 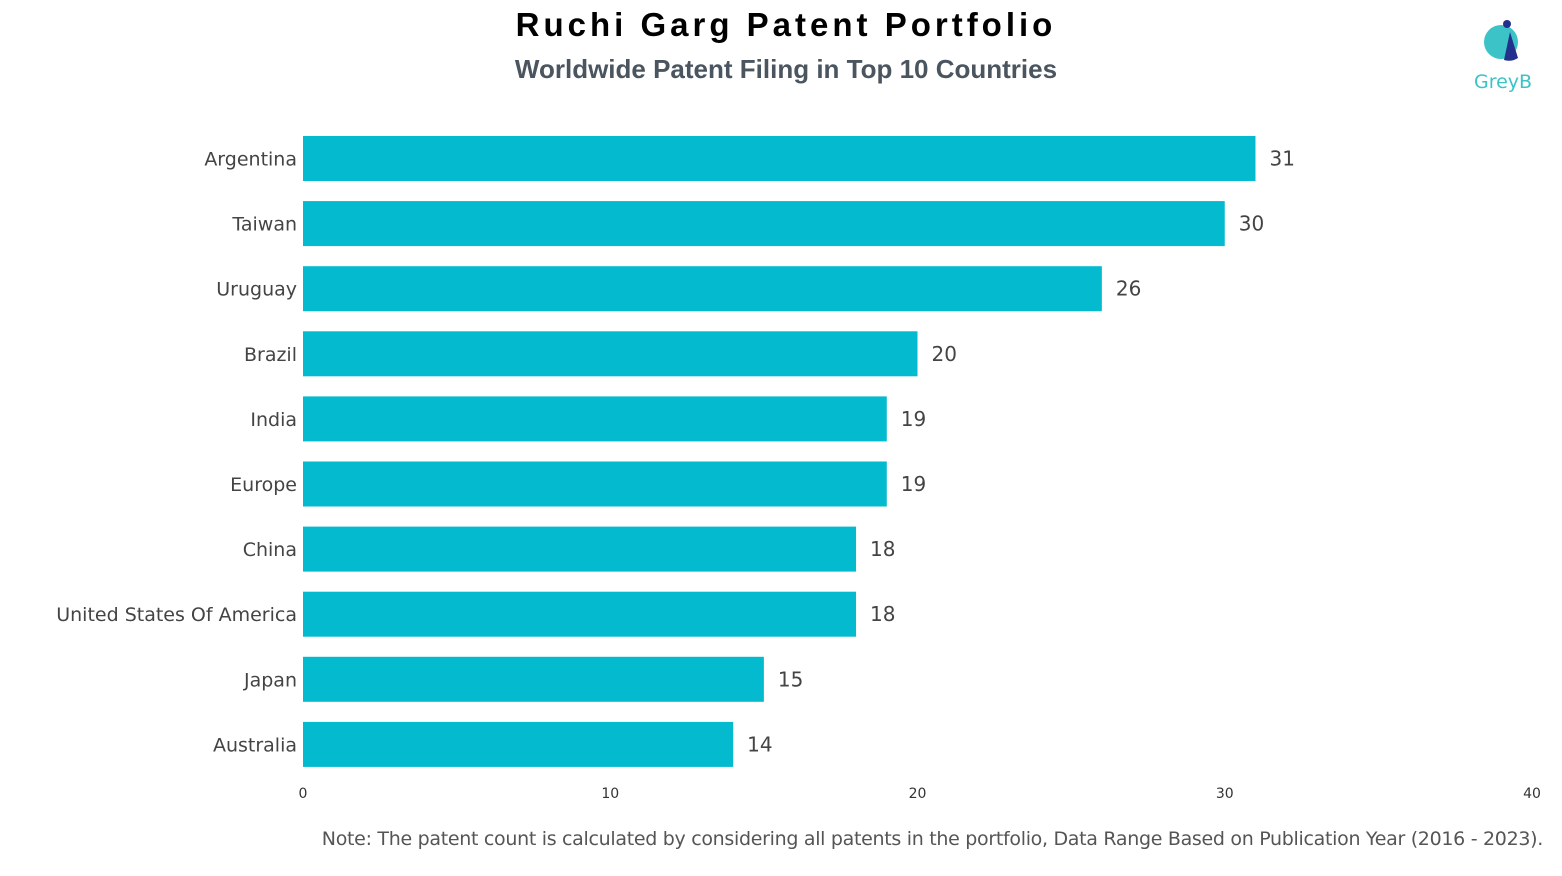 What do you see at coordinates (918, 794) in the screenshot?
I see `x-tick-label: 20` at bounding box center [918, 794].